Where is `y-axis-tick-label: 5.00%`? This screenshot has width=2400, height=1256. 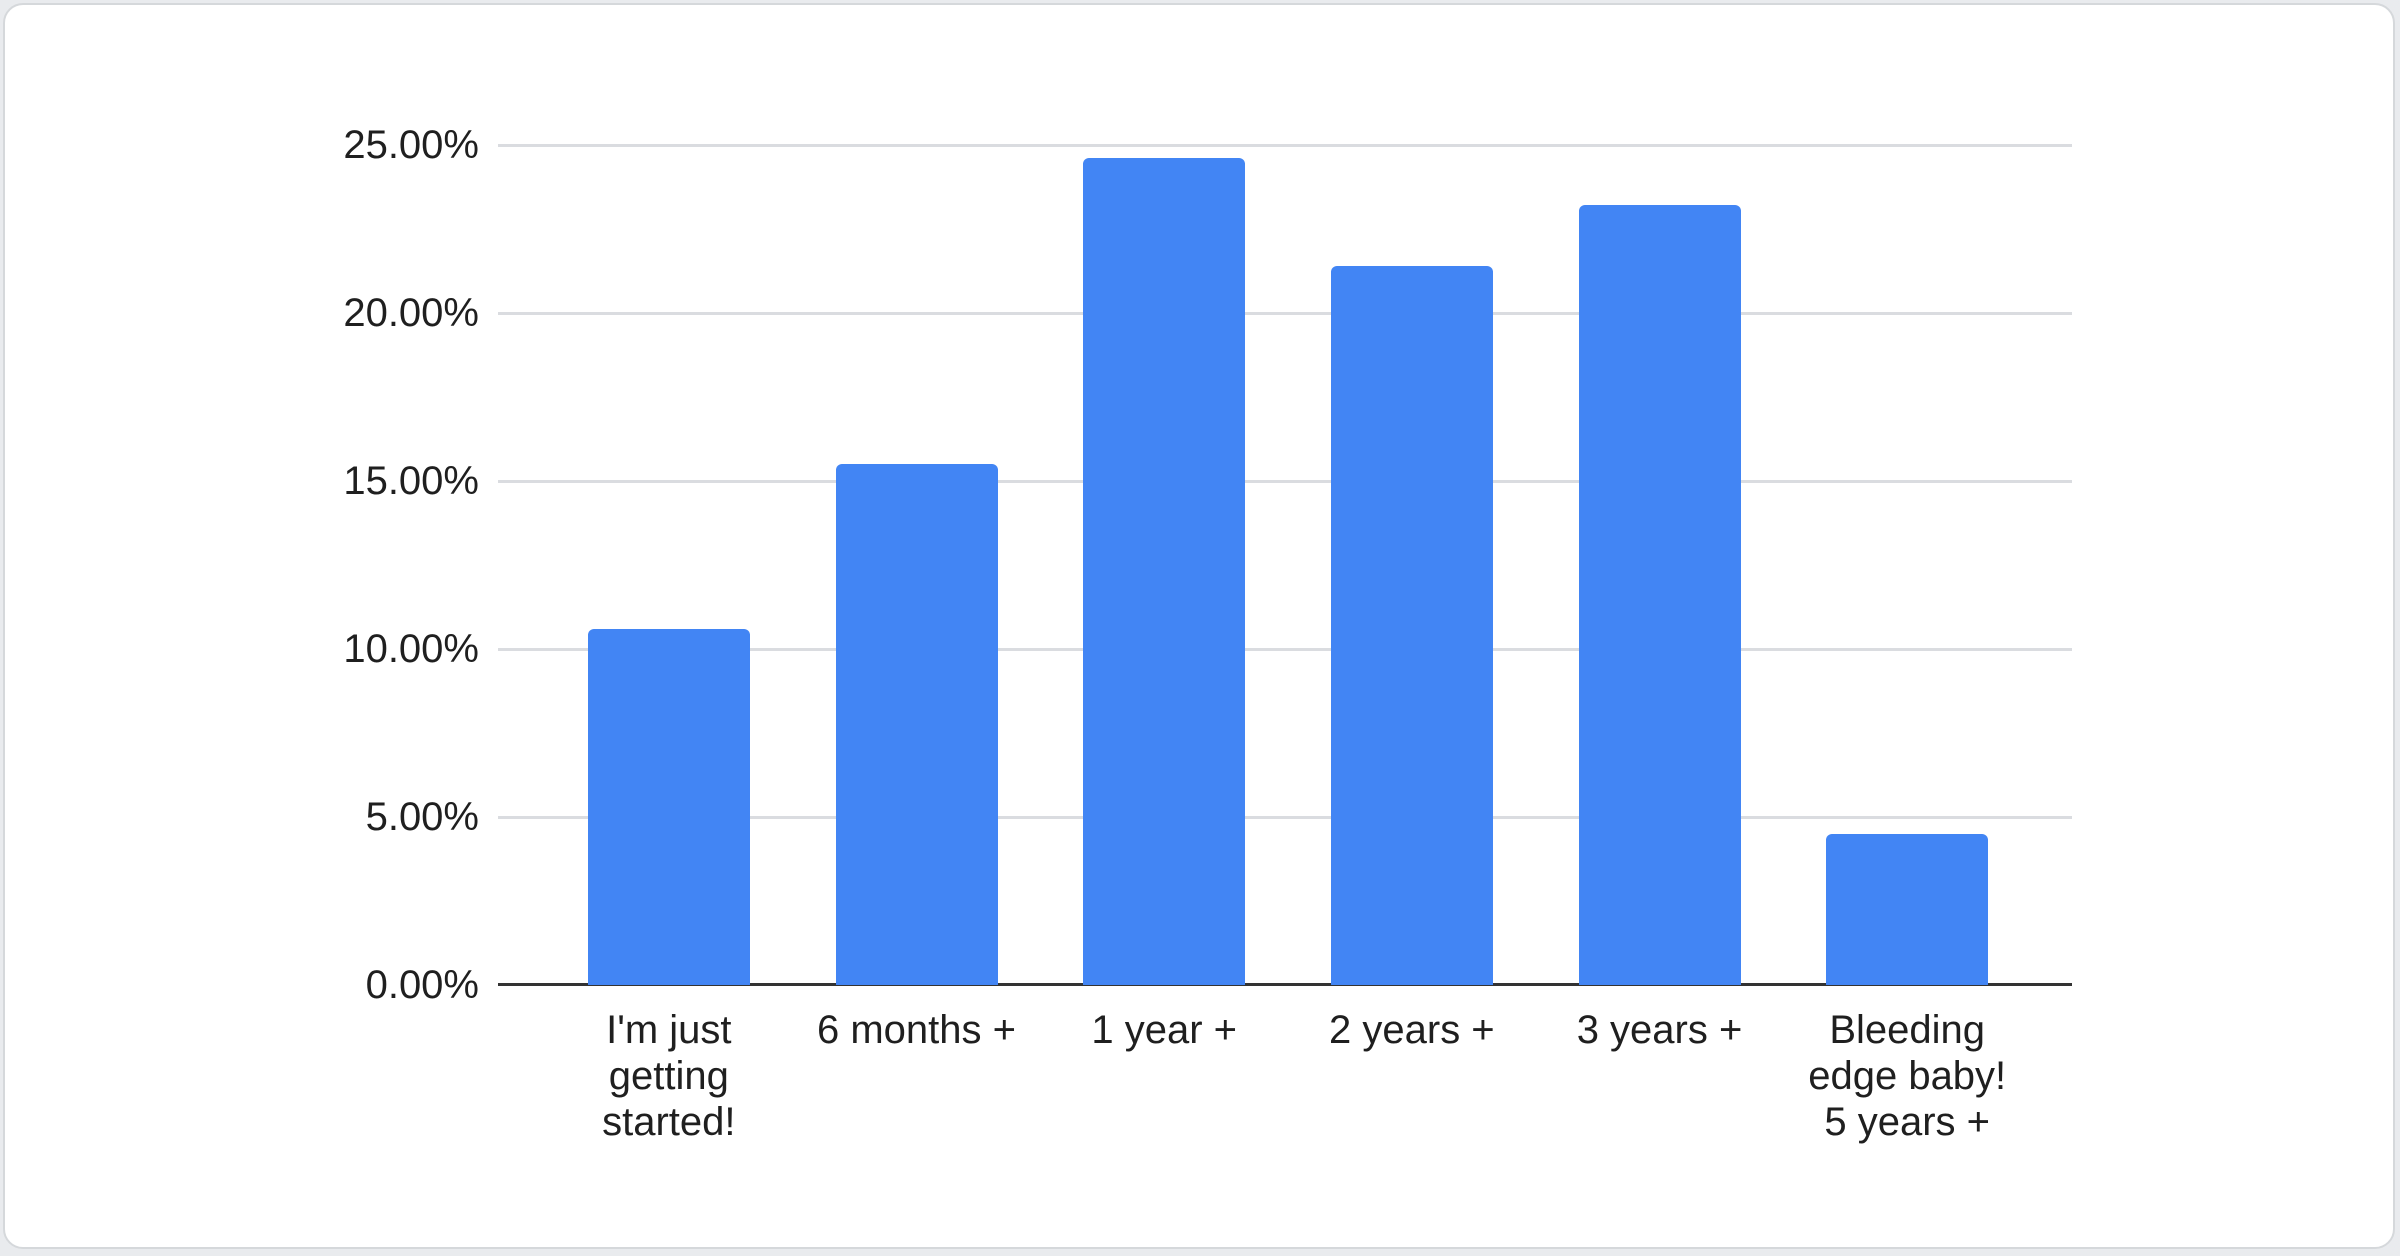 y-axis-tick-label: 5.00% is located at coordinates (422, 817).